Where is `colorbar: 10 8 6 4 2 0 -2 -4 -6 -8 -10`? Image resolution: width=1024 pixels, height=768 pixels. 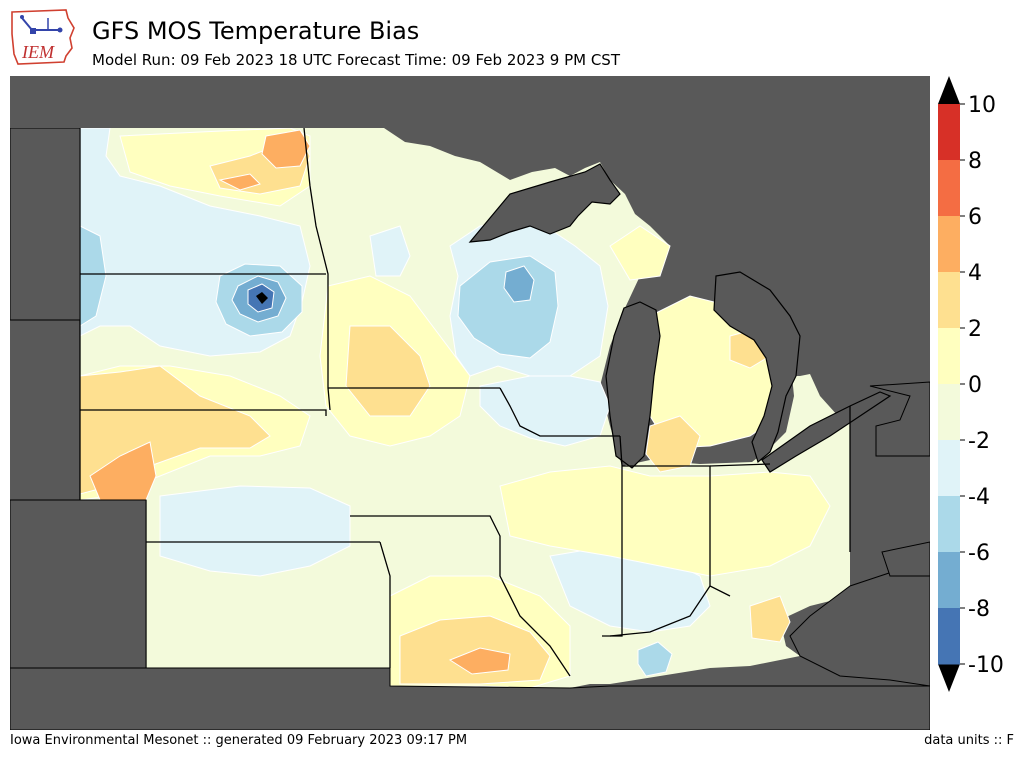 colorbar: 10 8 6 4 2 0 -2 -4 -6 -8 -10 is located at coordinates (981, 384).